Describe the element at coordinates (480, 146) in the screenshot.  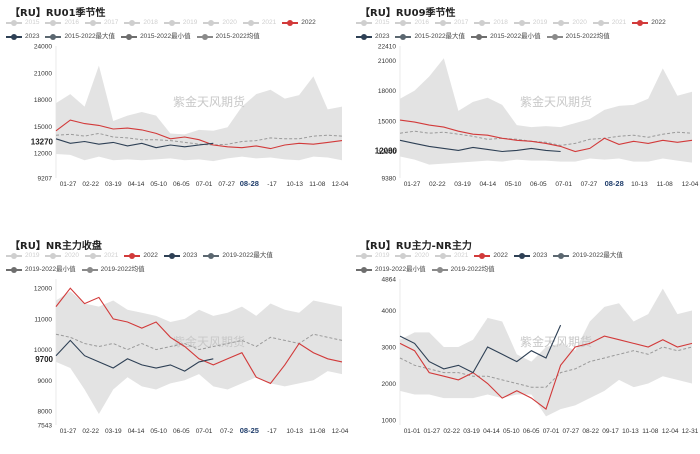
I see `series-line-2023` at that location.